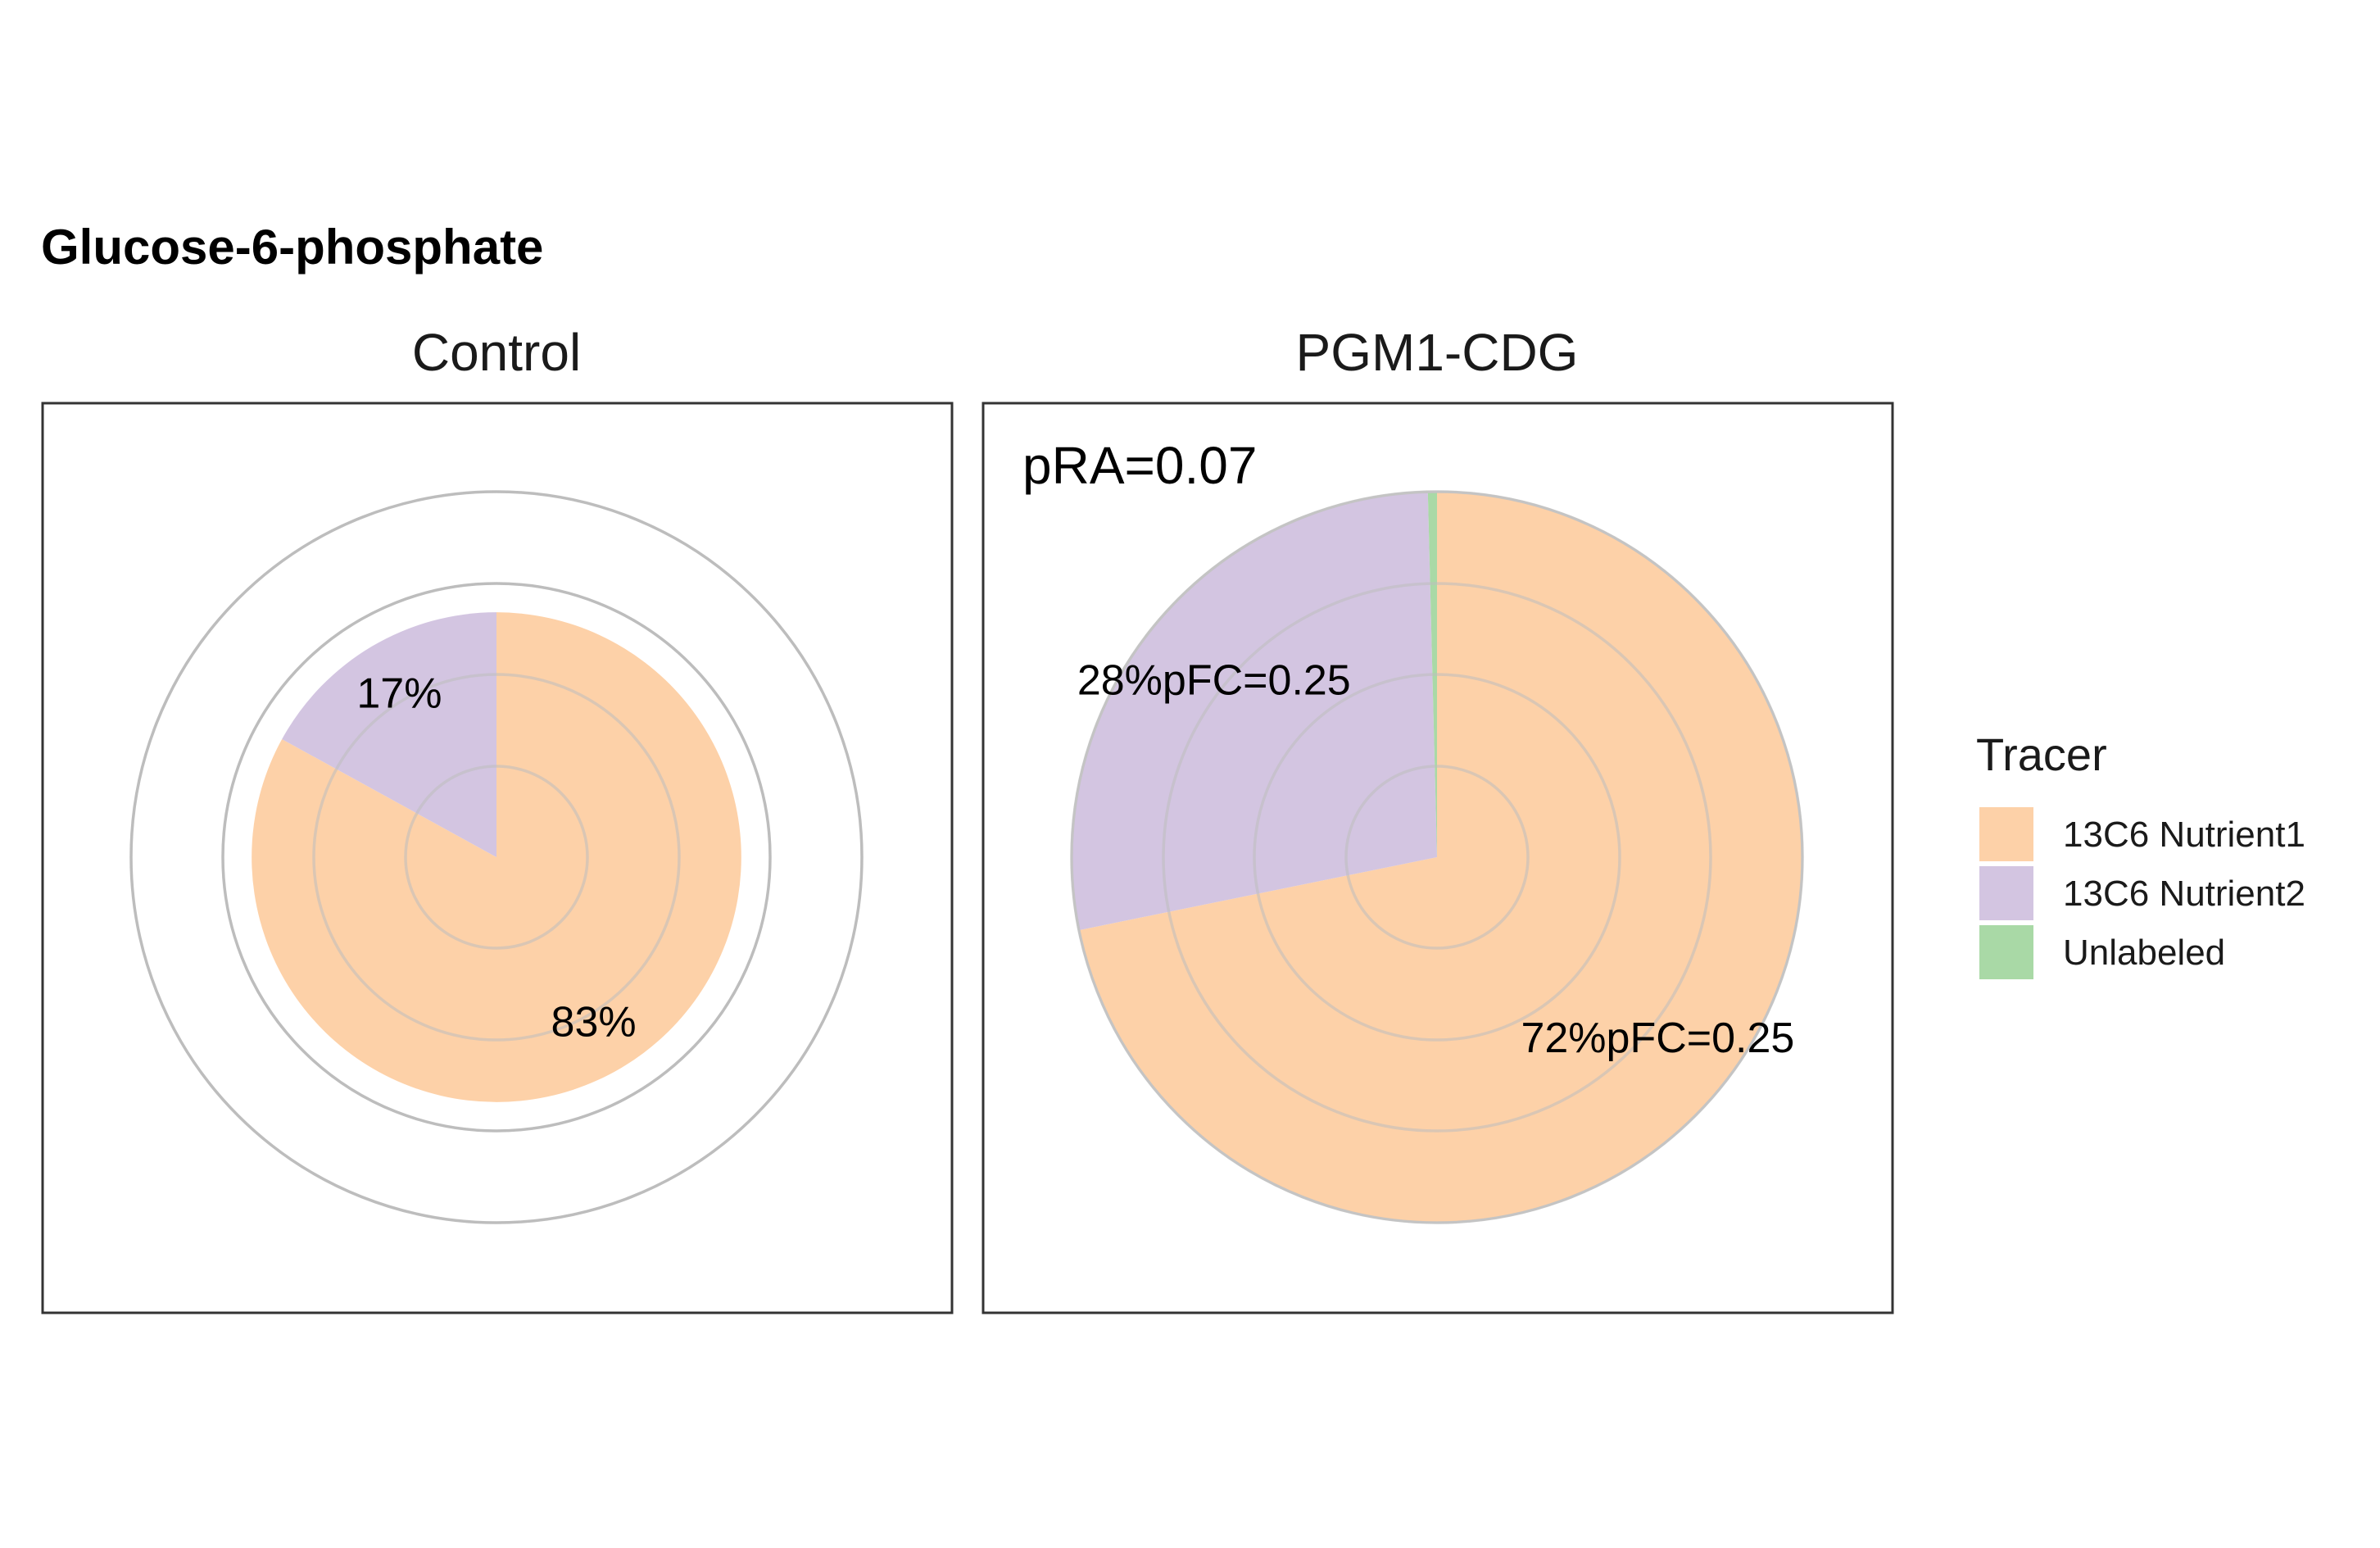 The width and height of the screenshot is (2380, 1548). Describe the element at coordinates (2006, 834) in the screenshot. I see `legend-swatch-13c6-nutrient1` at that location.